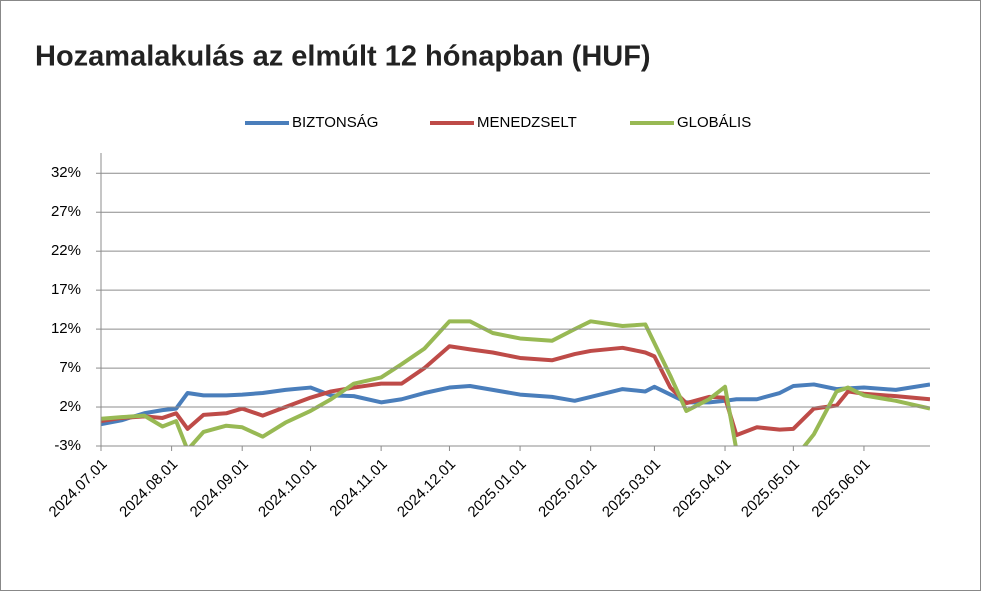 This screenshot has width=981, height=591. Describe the element at coordinates (714, 122) in the screenshot. I see `legend-label: GLOBÁLIS` at that location.